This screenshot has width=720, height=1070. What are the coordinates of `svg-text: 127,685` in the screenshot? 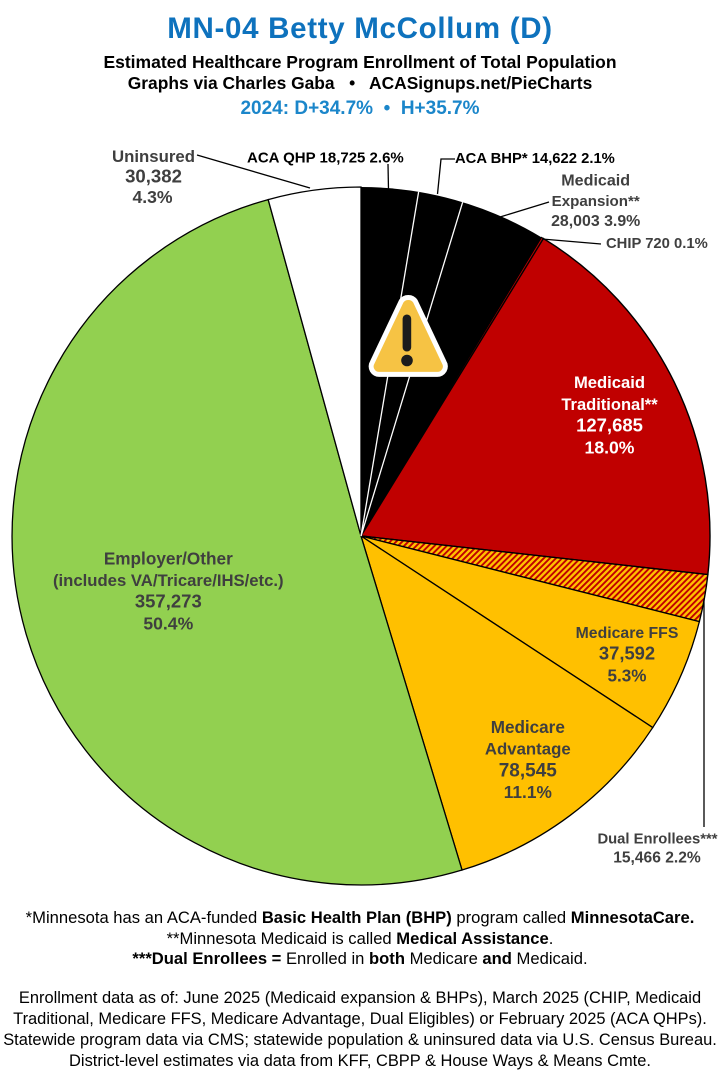 It's located at (609, 425).